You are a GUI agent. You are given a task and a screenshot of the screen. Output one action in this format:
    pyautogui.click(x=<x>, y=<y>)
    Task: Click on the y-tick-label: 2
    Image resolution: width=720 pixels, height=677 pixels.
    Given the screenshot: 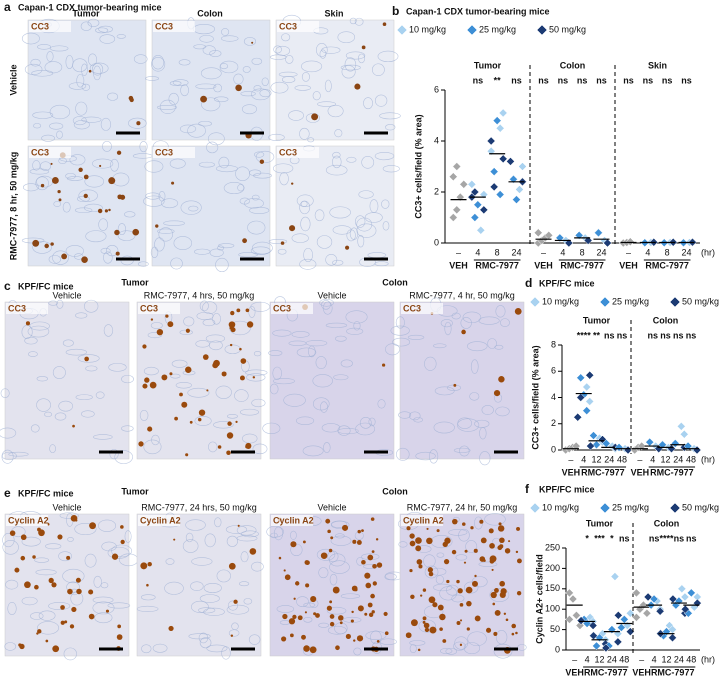 What is the action you would take?
    pyautogui.click(x=436, y=191)
    